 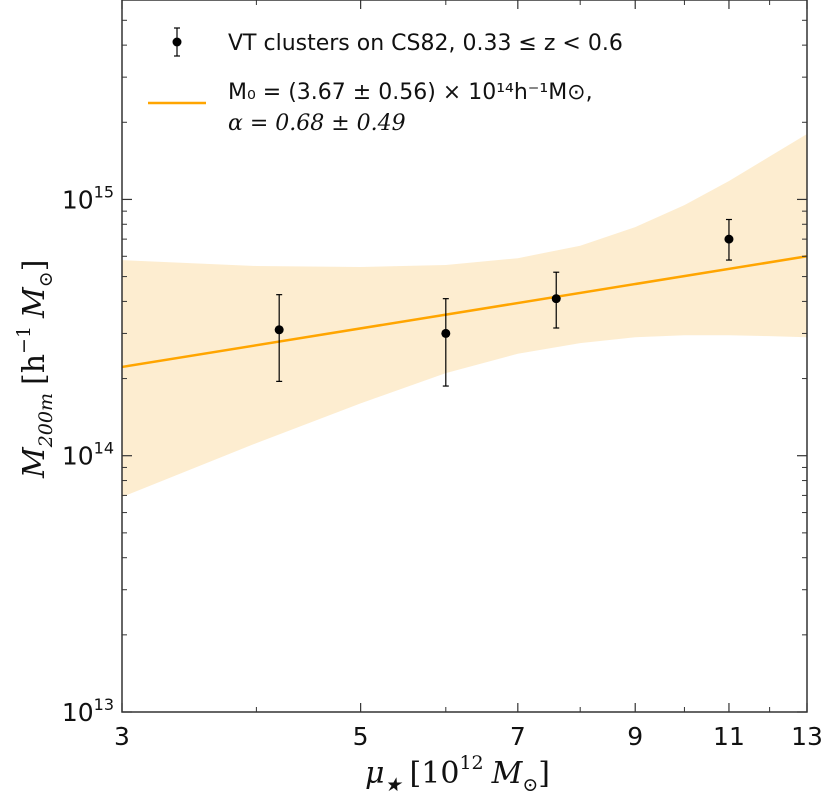 I want to click on x-tick-label: 13, so click(x=807, y=736).